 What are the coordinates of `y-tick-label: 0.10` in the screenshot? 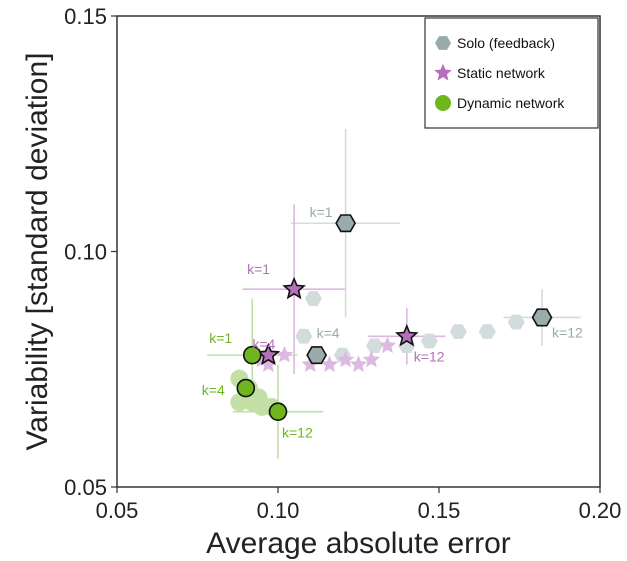 It's located at (85, 252).